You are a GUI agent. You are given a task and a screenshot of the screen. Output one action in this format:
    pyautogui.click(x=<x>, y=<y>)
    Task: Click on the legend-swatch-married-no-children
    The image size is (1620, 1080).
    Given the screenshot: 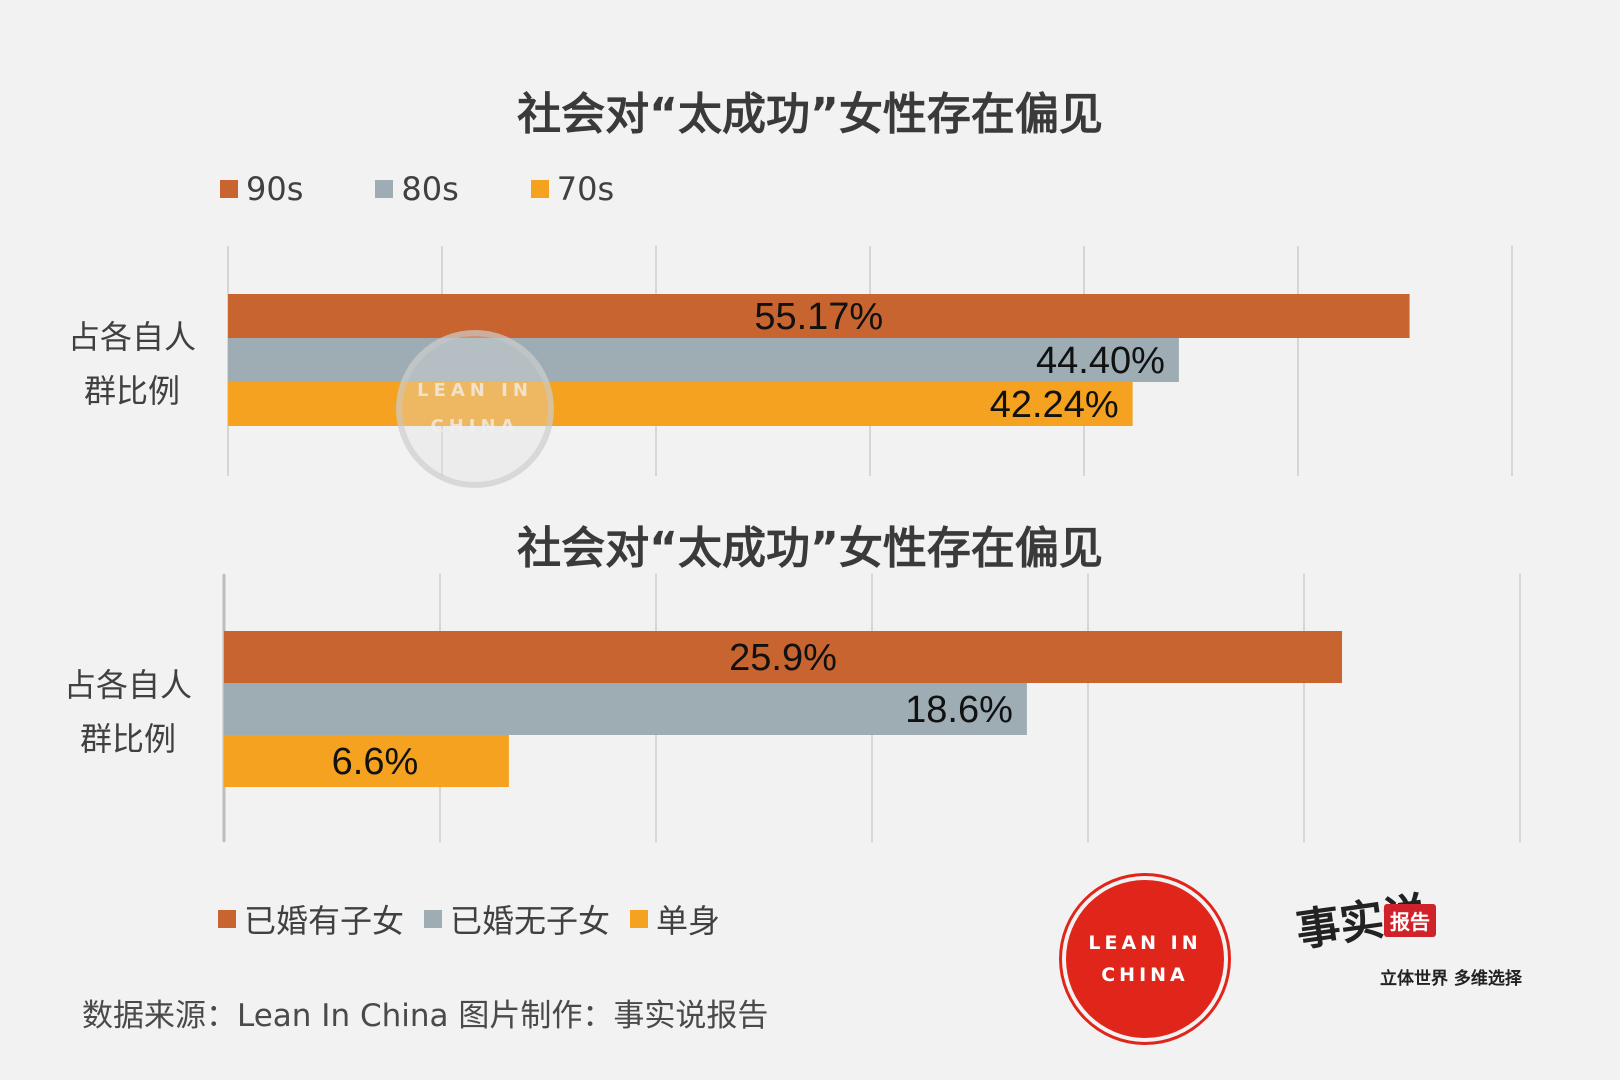 What is the action you would take?
    pyautogui.click(x=433, y=919)
    